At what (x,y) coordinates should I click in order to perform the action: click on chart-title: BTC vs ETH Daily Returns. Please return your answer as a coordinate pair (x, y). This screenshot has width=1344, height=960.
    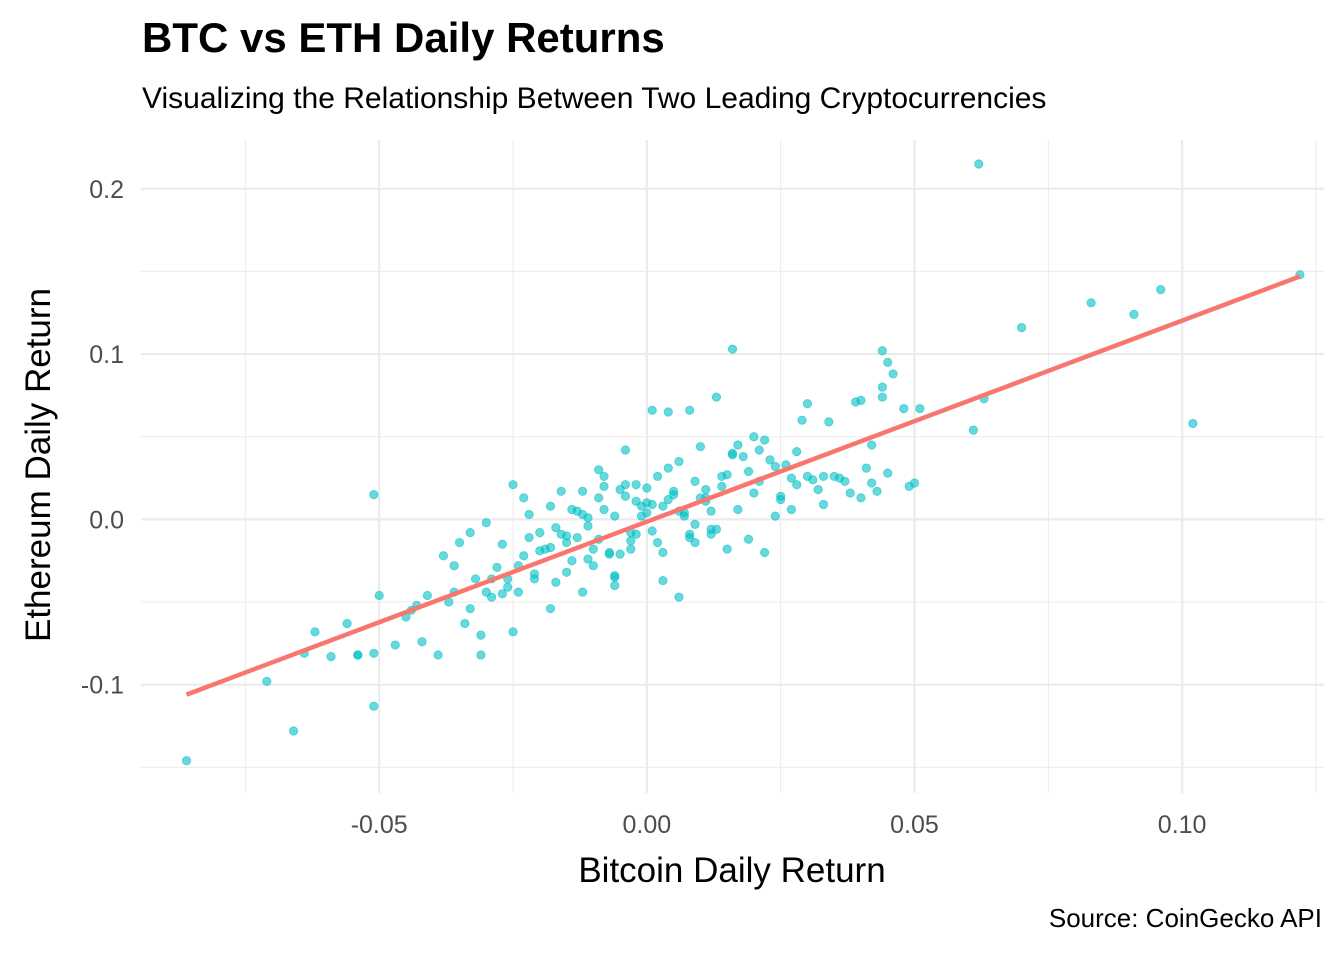
    Looking at the image, I should click on (403, 37).